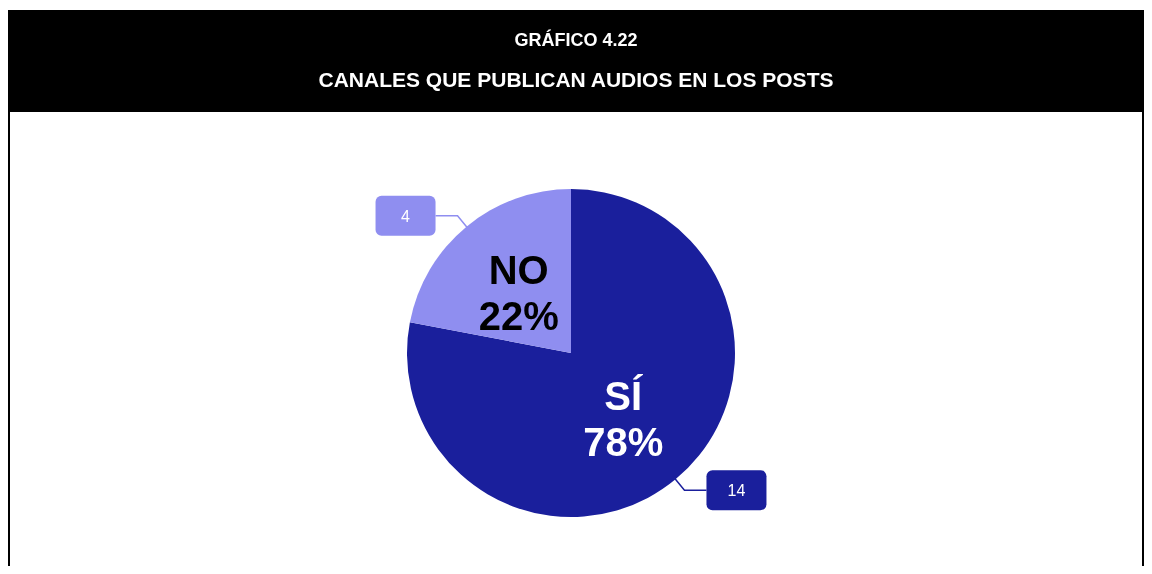  Describe the element at coordinates (576, 79) in the screenshot. I see `chart-subtitle: CANALES QUE PUBLICAN AUDIOS EN LOS POSTS` at that location.